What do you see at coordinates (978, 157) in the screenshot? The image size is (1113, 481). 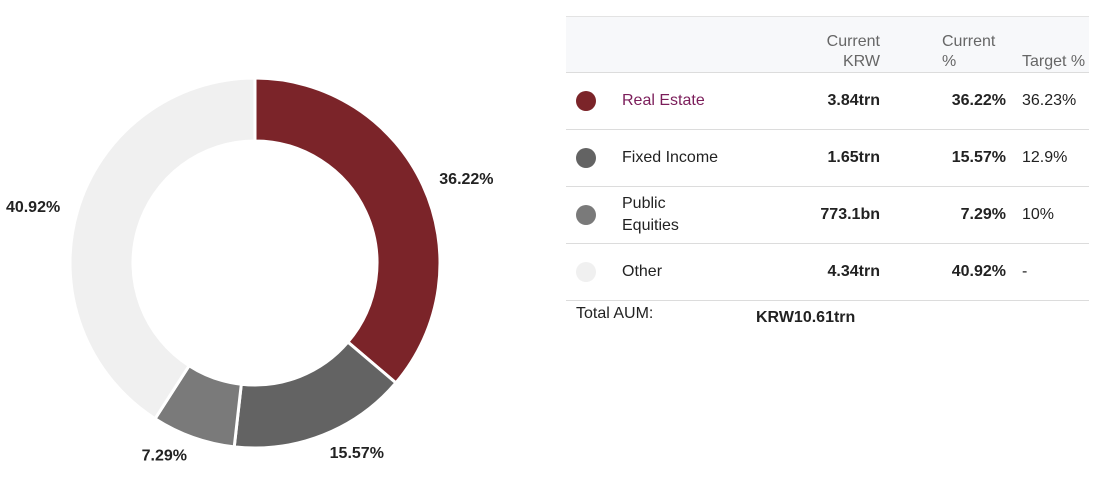 I see `current-pct-cell: 15.57%` at bounding box center [978, 157].